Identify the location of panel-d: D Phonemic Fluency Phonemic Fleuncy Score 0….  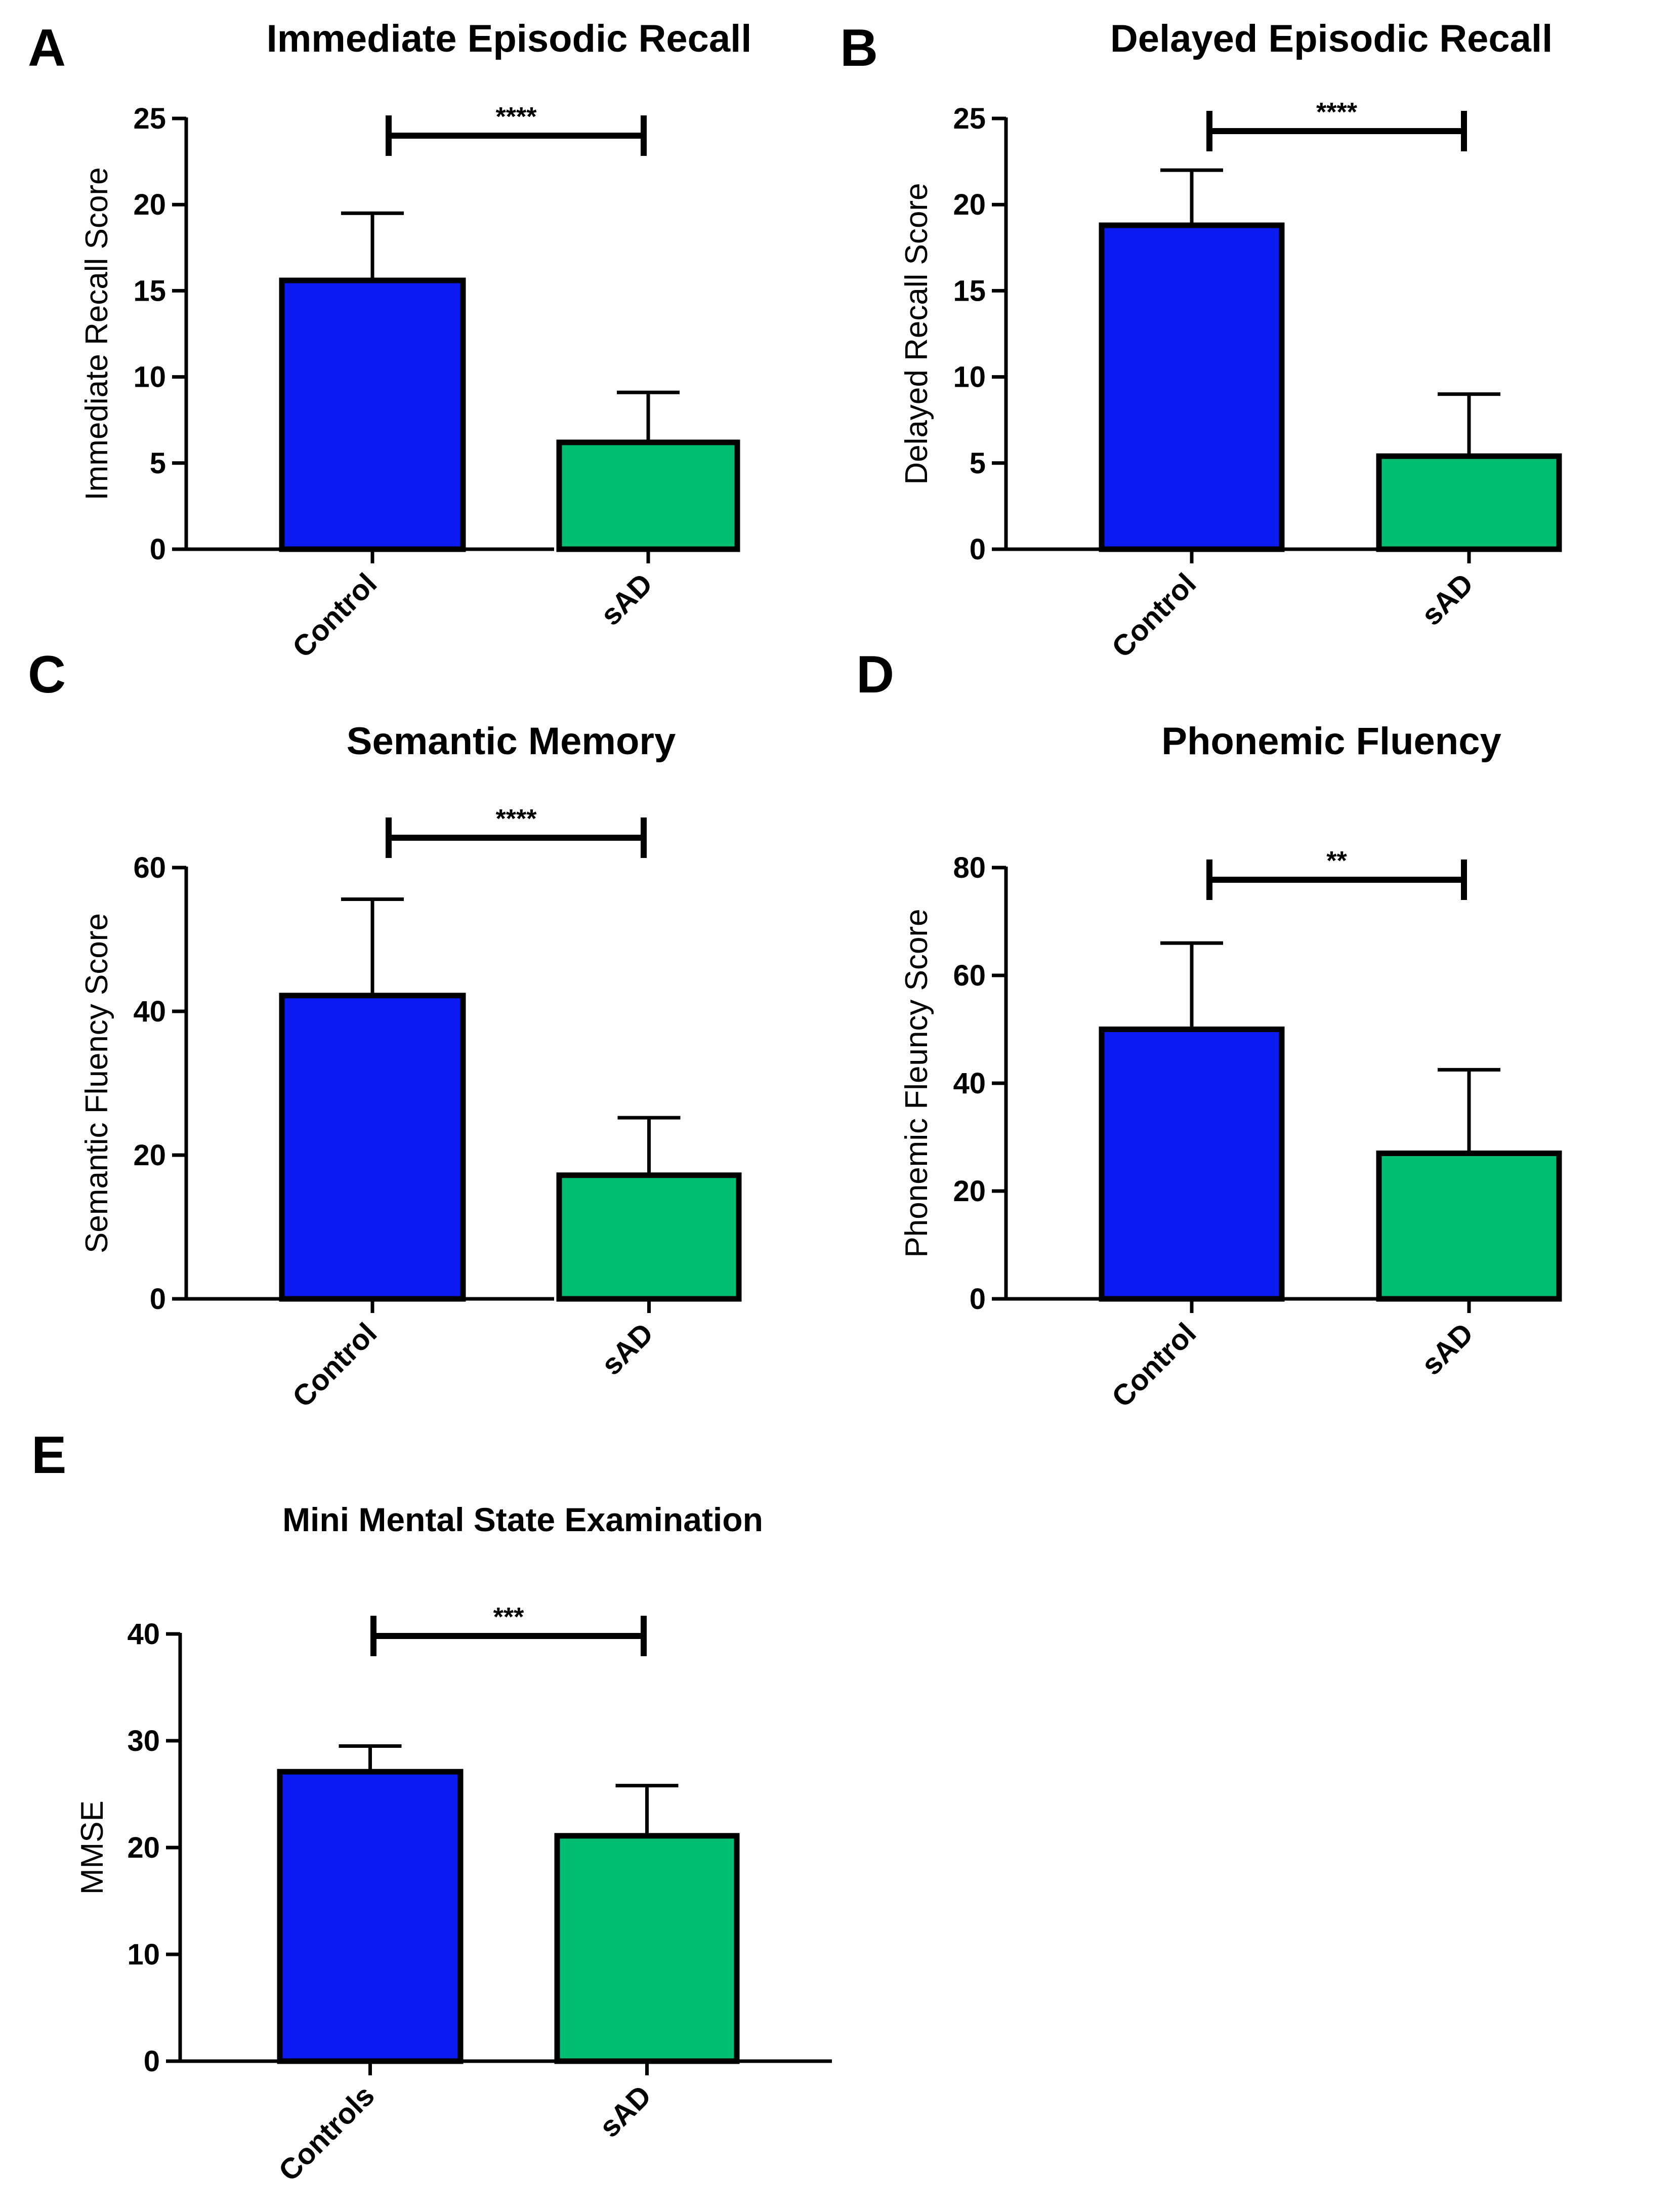
(1209, 1029).